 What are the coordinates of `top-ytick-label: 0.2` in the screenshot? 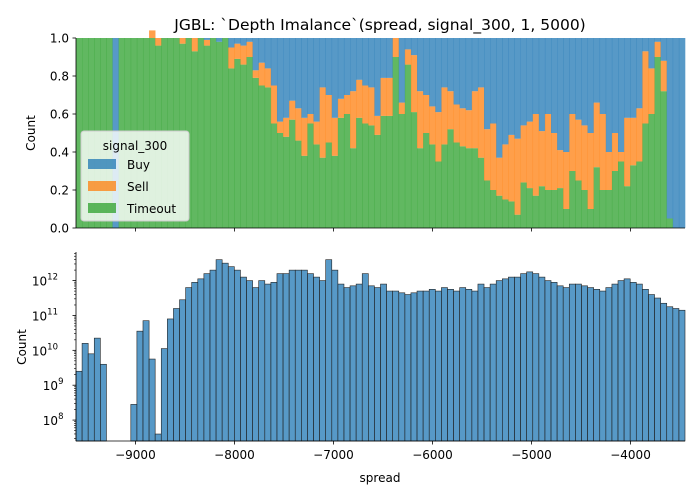 It's located at (59, 191).